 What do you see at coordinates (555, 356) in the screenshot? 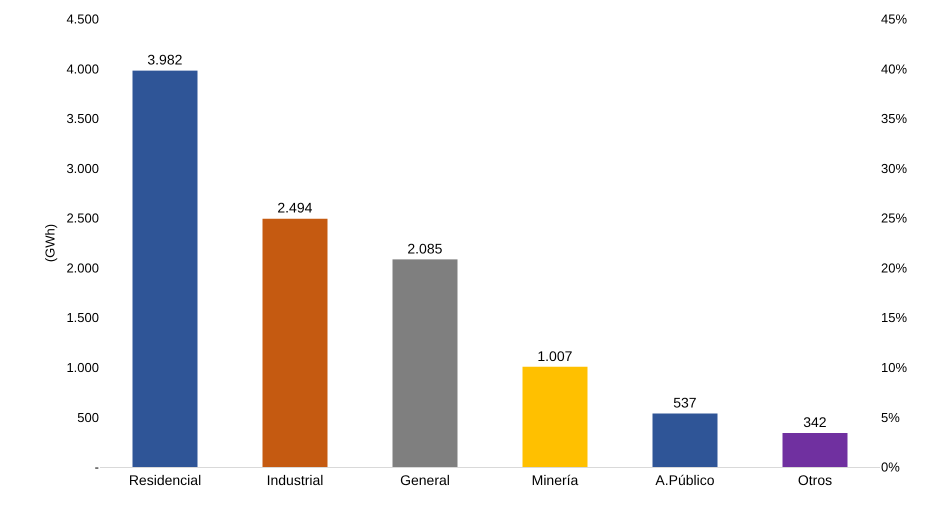
I see `data-label: 1.007` at bounding box center [555, 356].